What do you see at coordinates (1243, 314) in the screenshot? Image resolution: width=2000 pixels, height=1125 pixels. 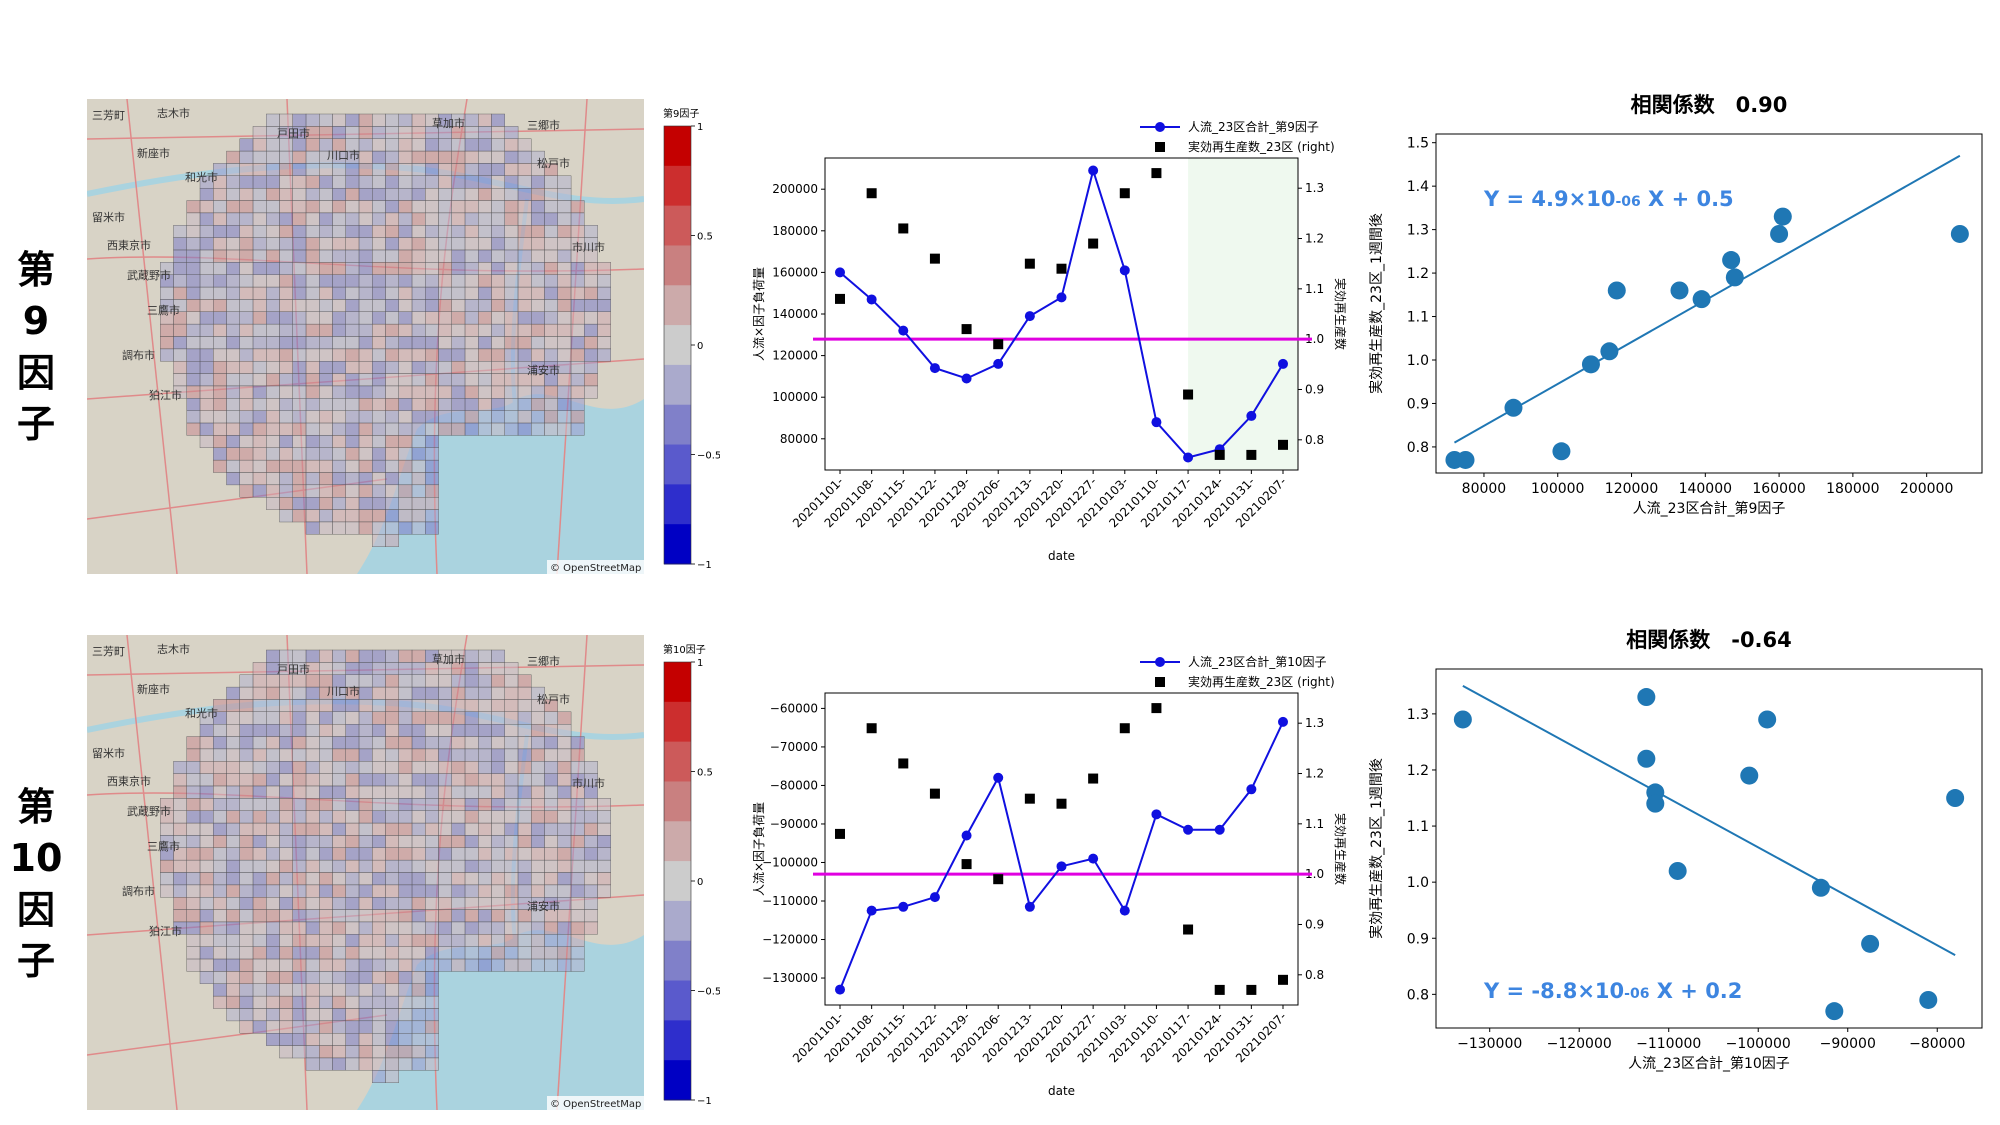 I see `highlight-region` at bounding box center [1243, 314].